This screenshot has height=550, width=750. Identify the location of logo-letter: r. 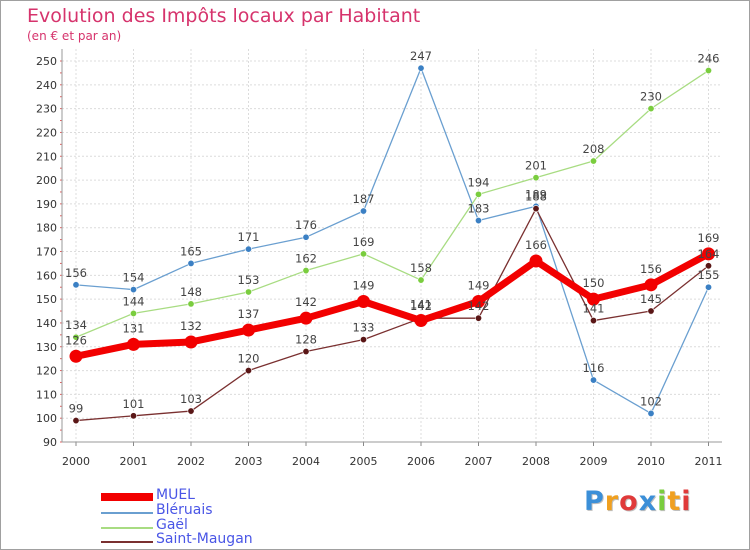
(612, 501).